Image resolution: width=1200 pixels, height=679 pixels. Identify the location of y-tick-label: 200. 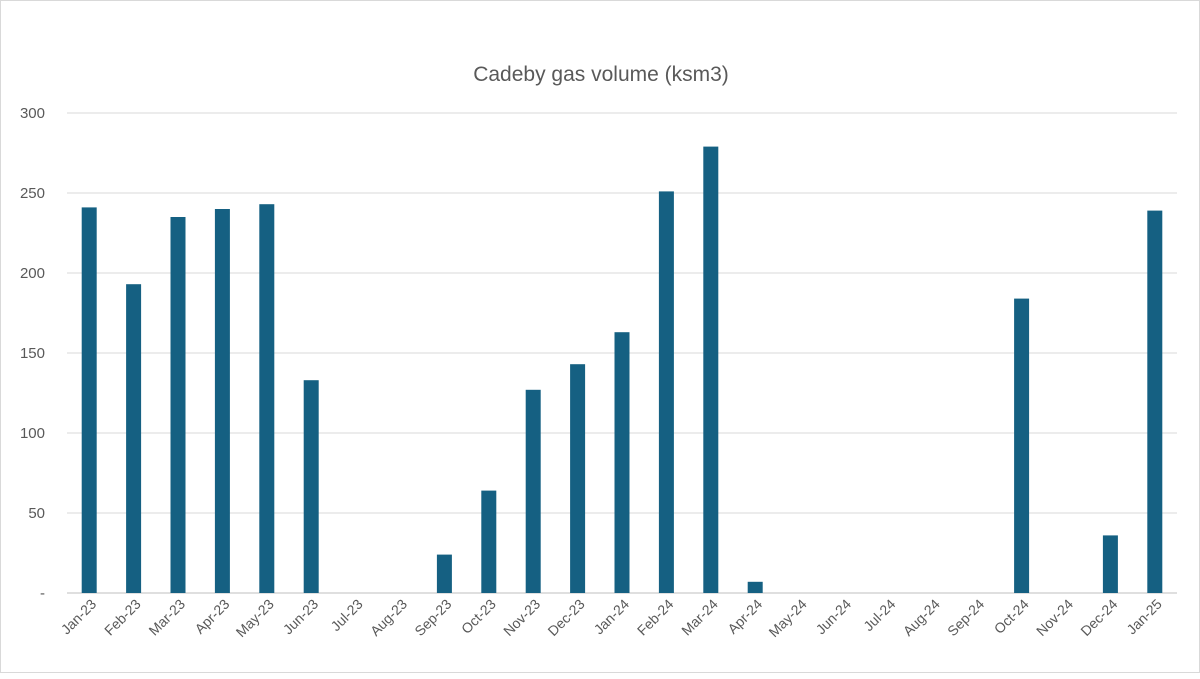
(32, 273).